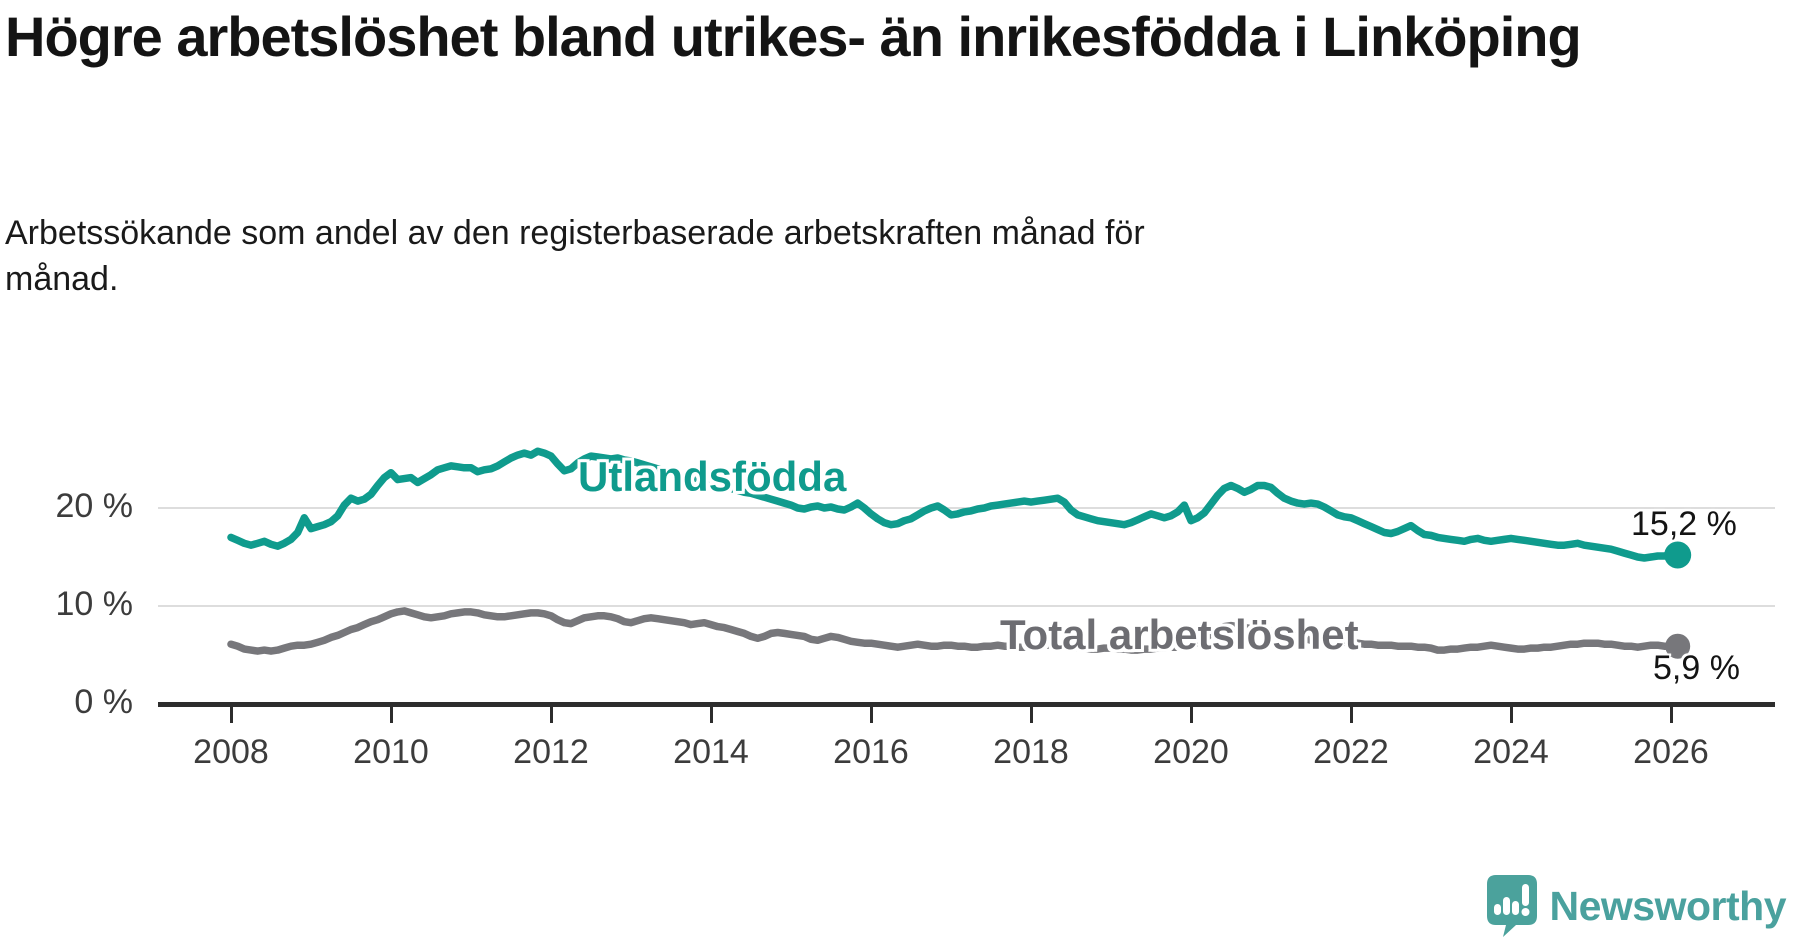 Image resolution: width=1800 pixels, height=948 pixels. Describe the element at coordinates (1351, 752) in the screenshot. I see `x-axis-label: 2022` at that location.